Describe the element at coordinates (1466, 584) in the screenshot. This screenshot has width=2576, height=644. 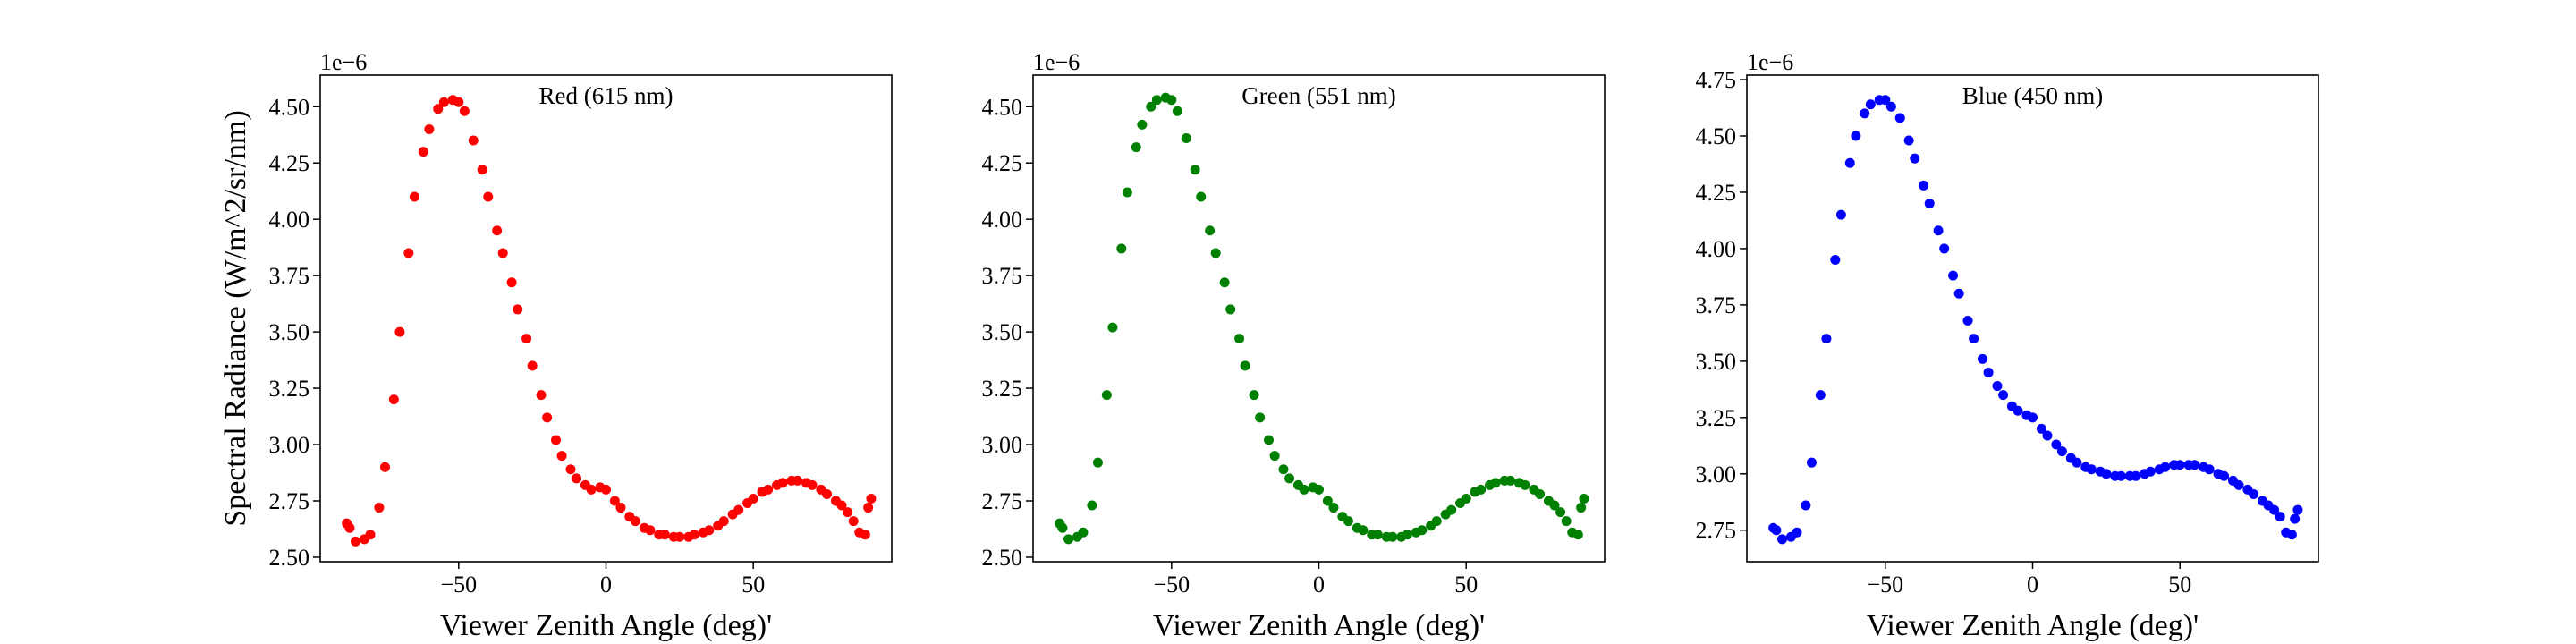
I see `x-tick-label: 50` at that location.